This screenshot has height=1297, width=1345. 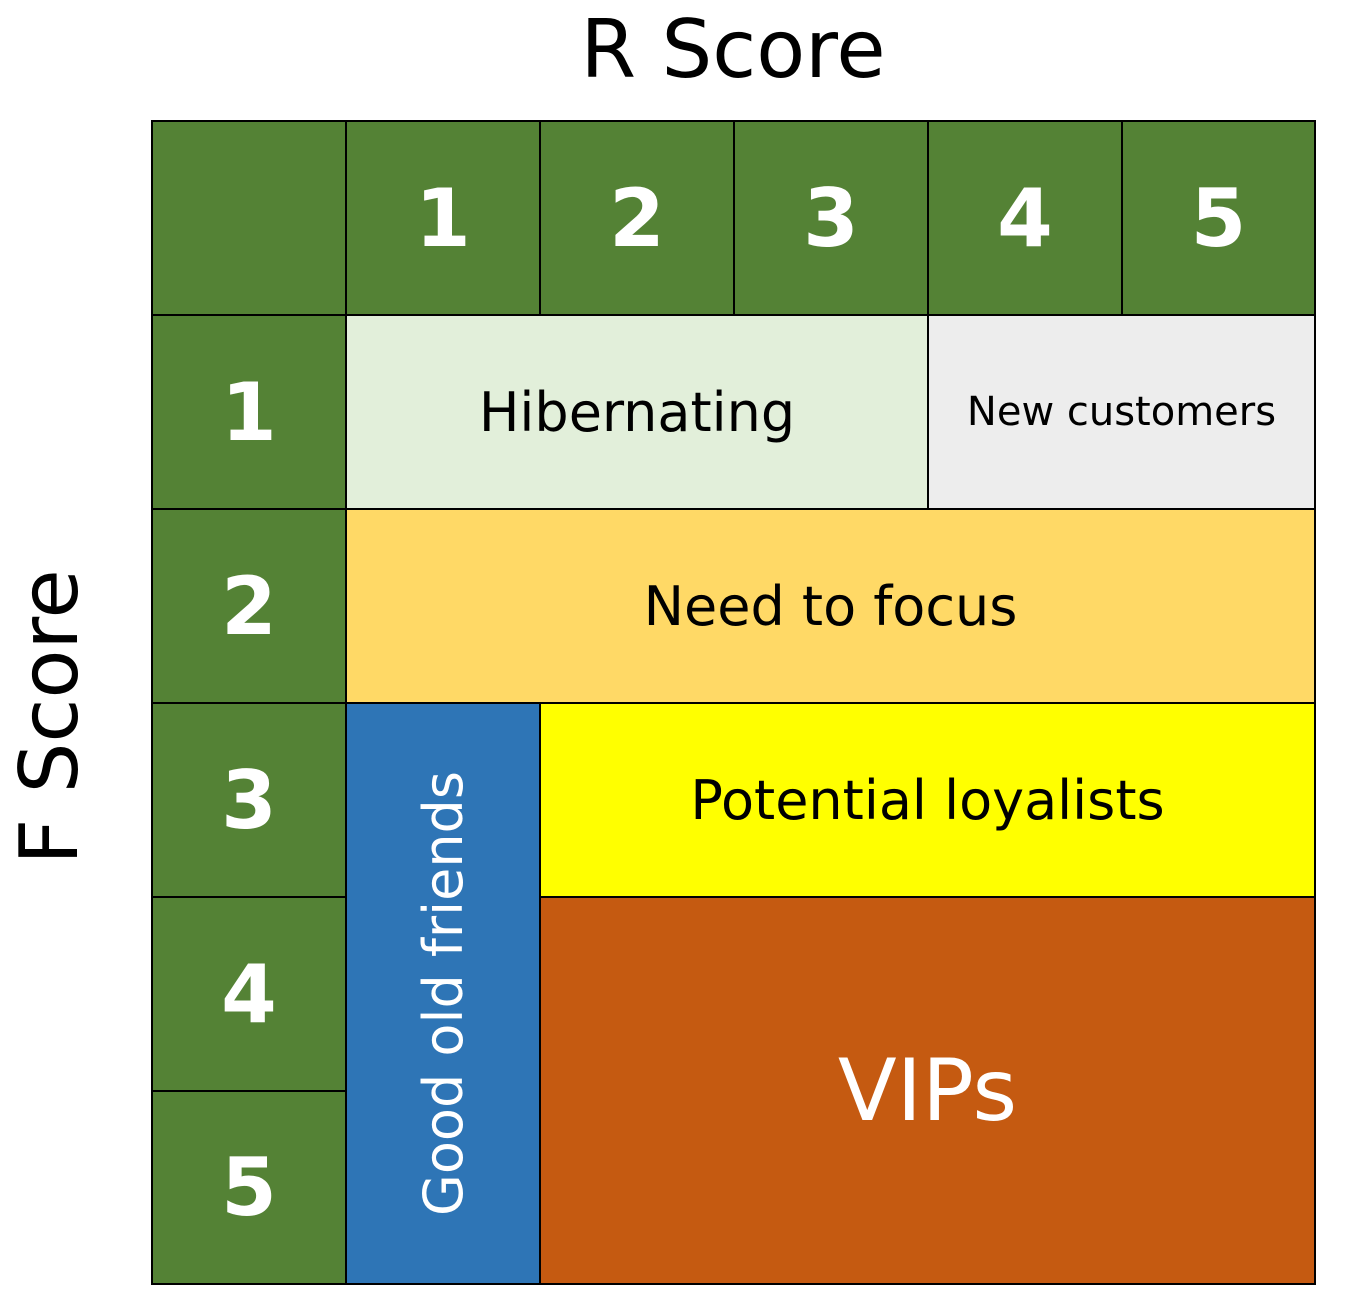 I want to click on segment-good-old-friends-label: Good old friends, so click(x=443, y=993).